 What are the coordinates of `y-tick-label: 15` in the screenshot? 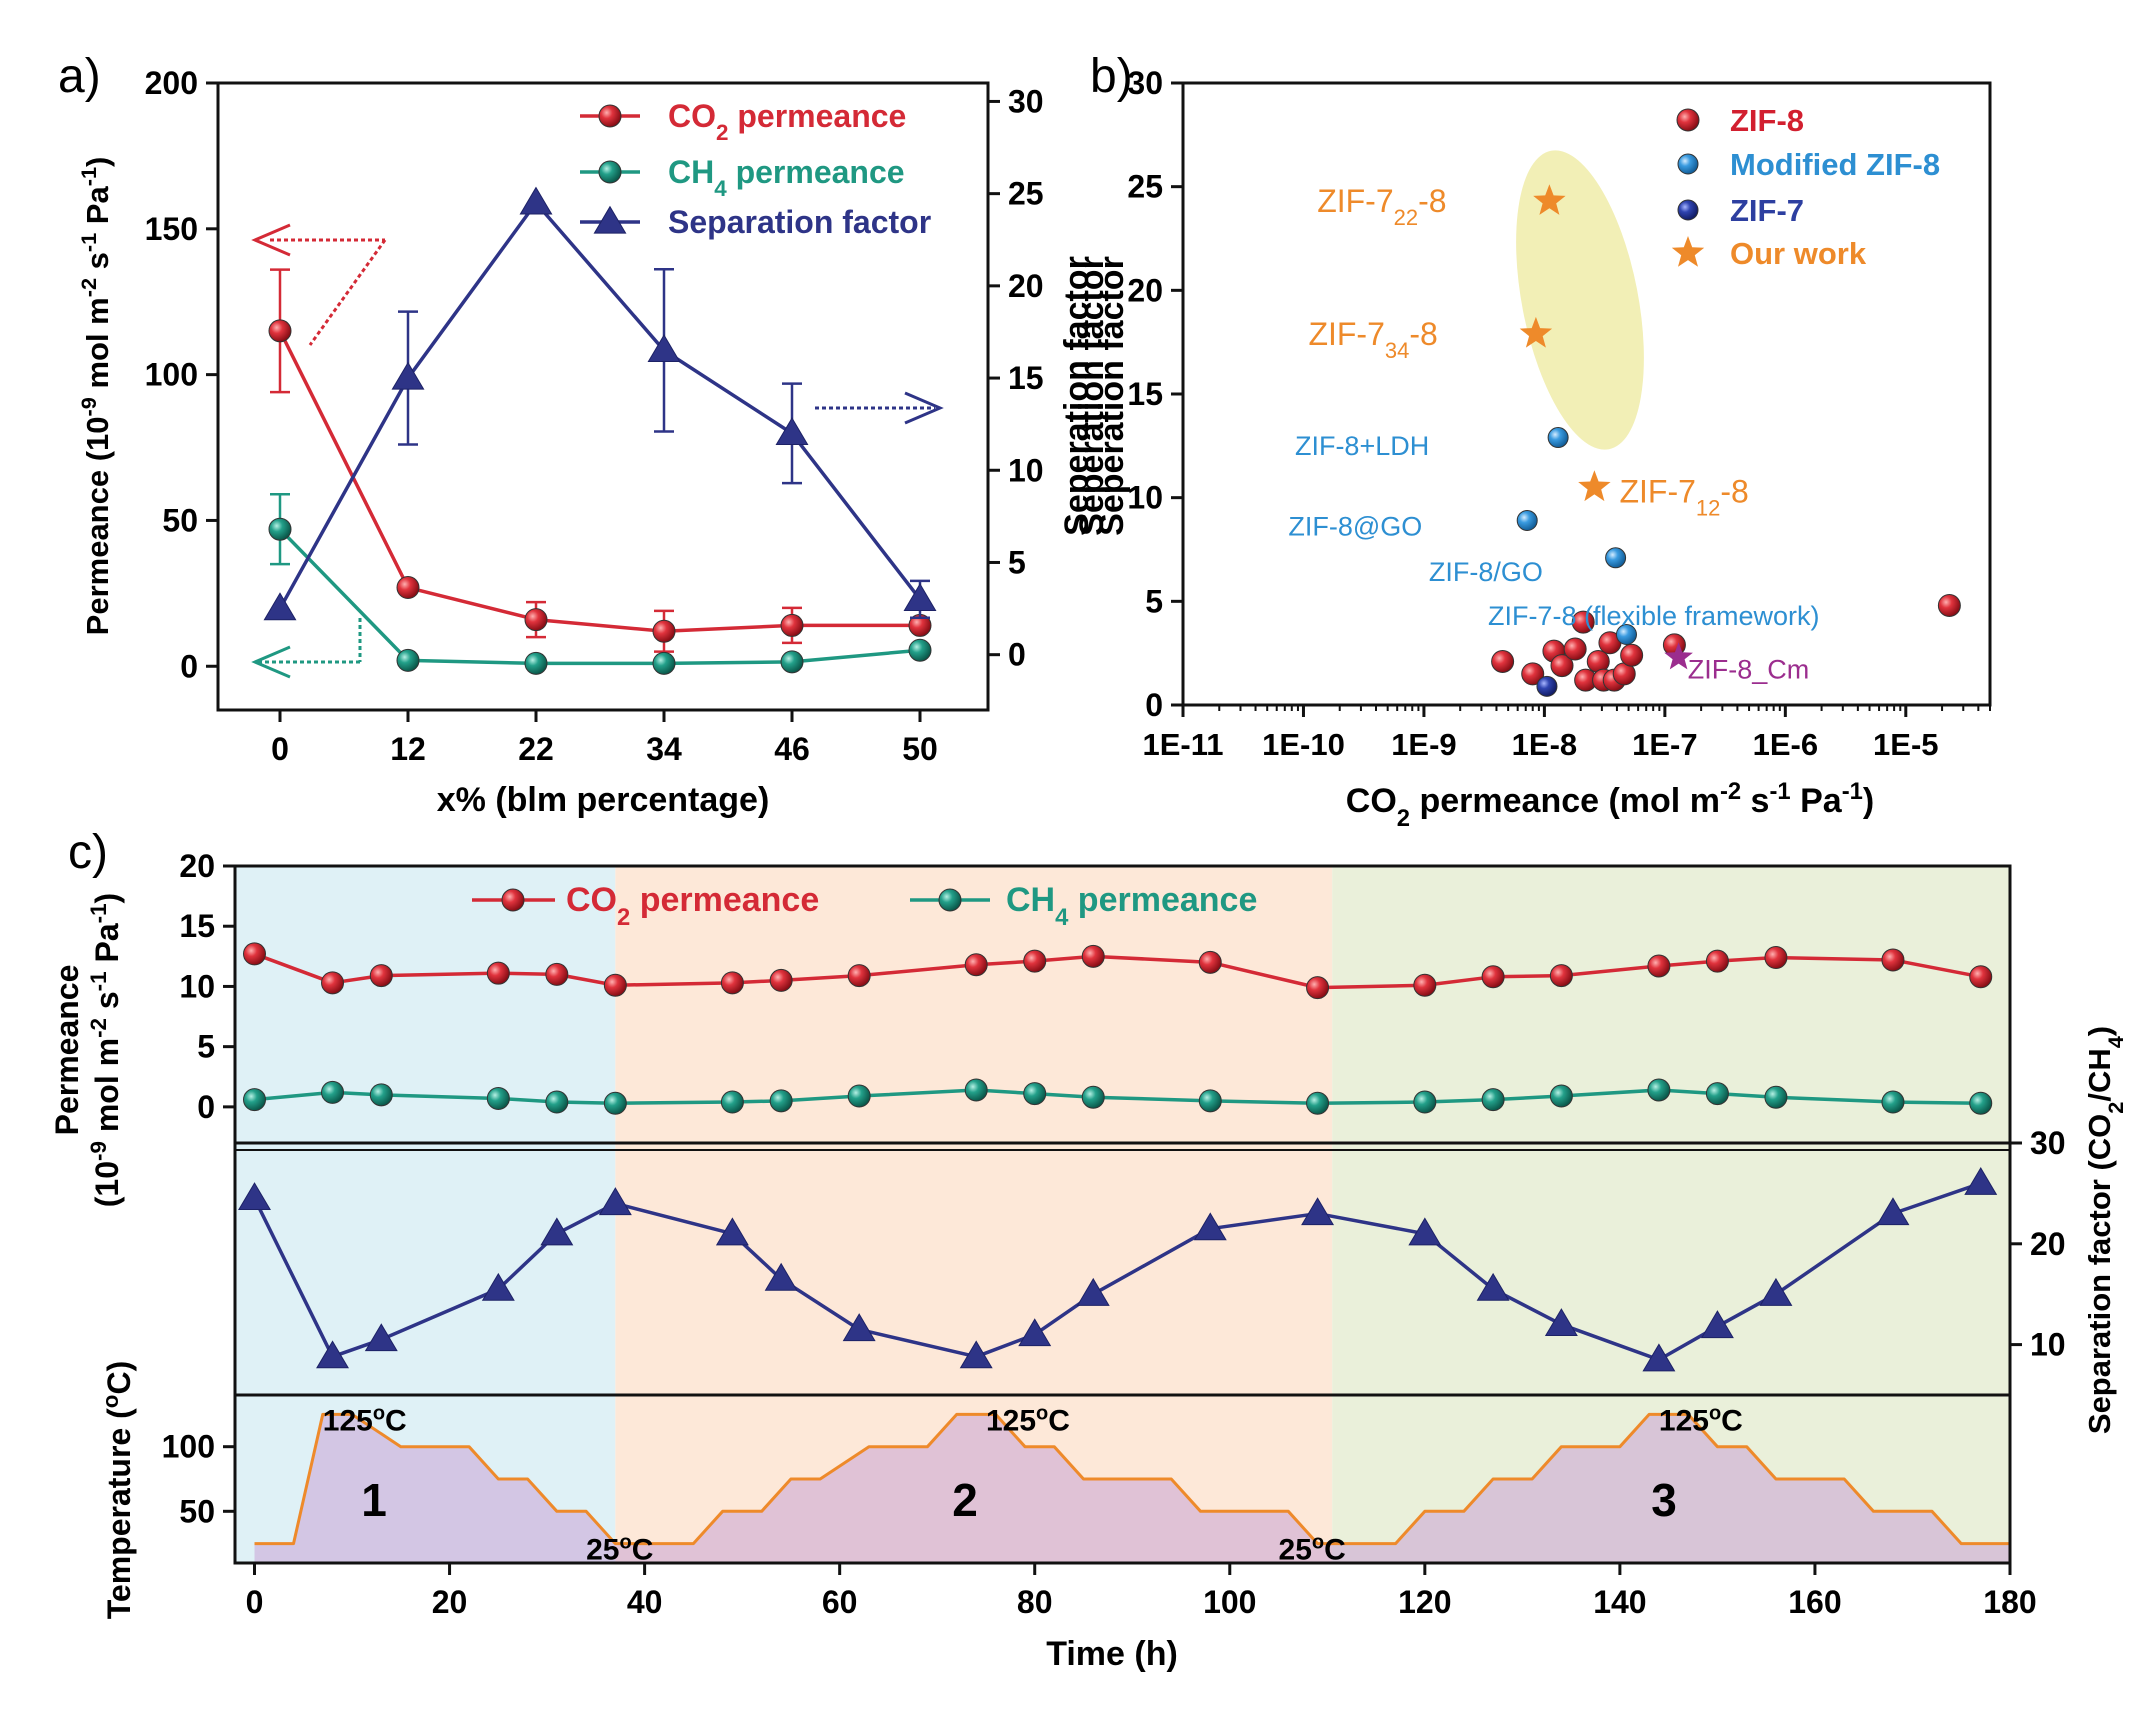 It's located at (1145, 394).